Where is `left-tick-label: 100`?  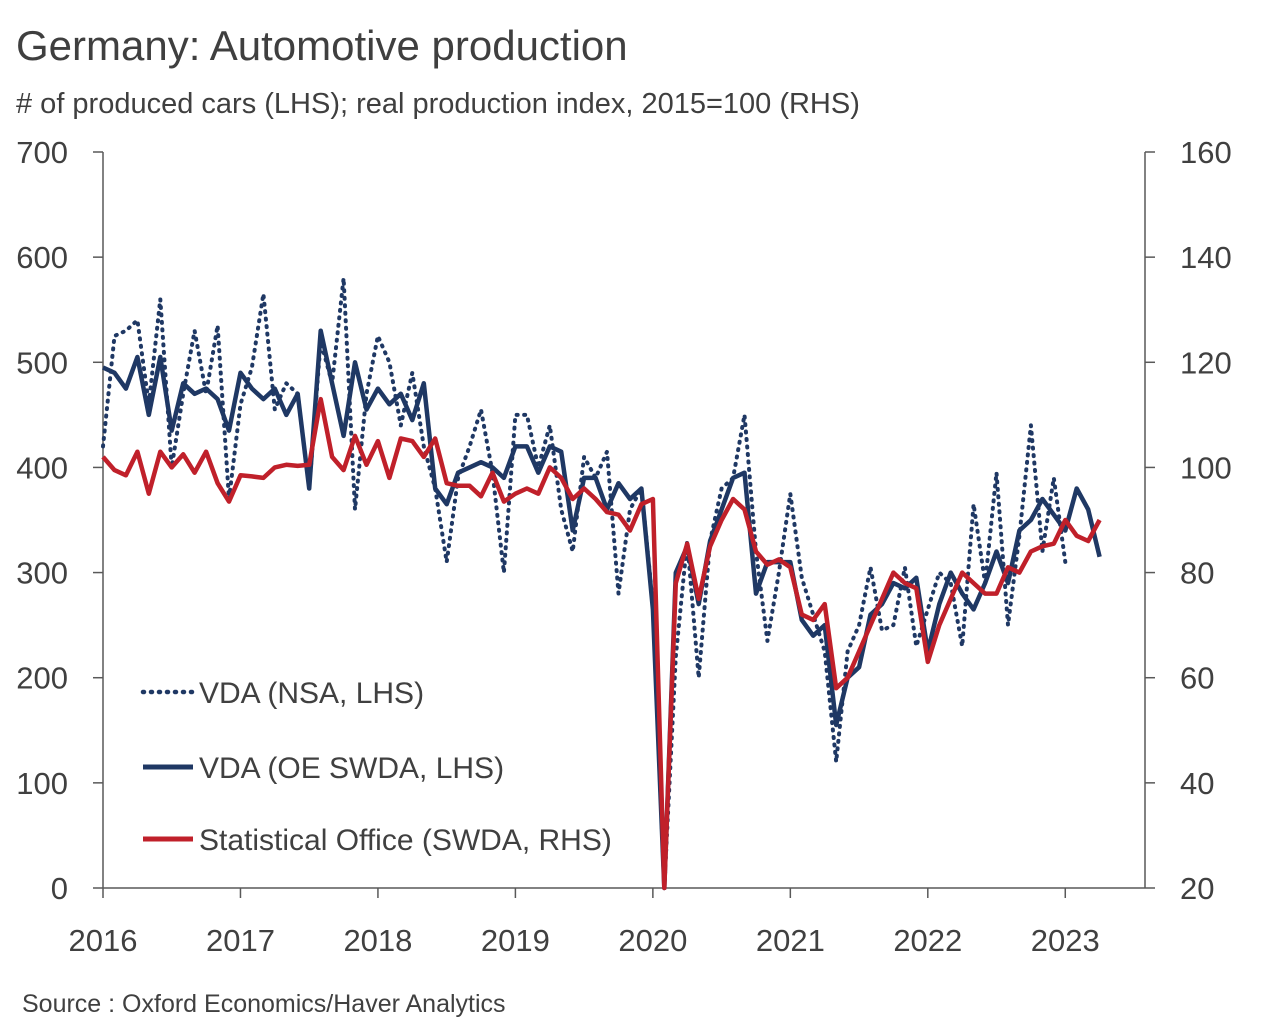
left-tick-label: 100 is located at coordinates (42, 783).